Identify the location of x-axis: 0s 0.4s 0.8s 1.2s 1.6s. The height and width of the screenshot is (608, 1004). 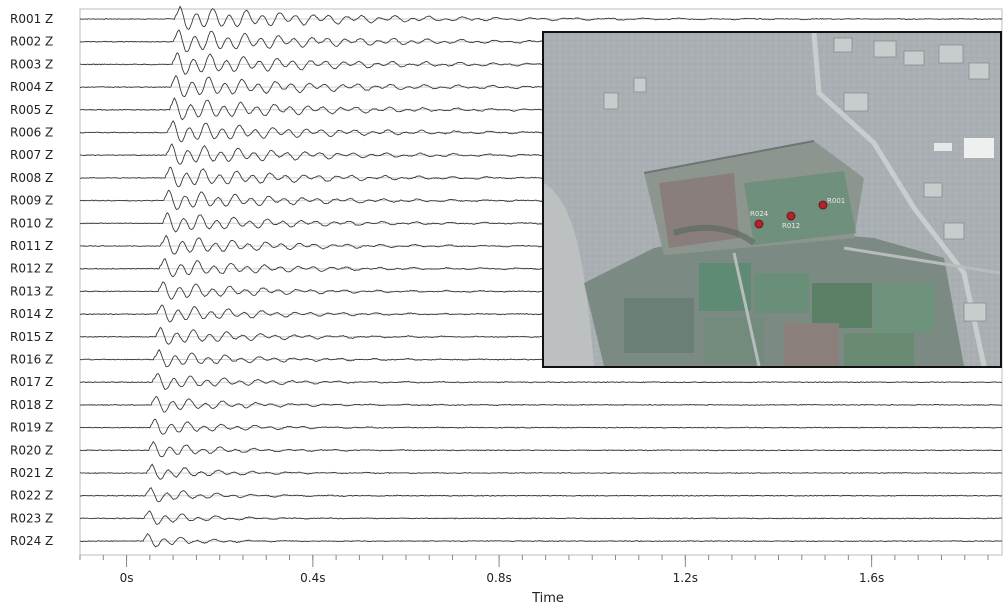
(534, 570).